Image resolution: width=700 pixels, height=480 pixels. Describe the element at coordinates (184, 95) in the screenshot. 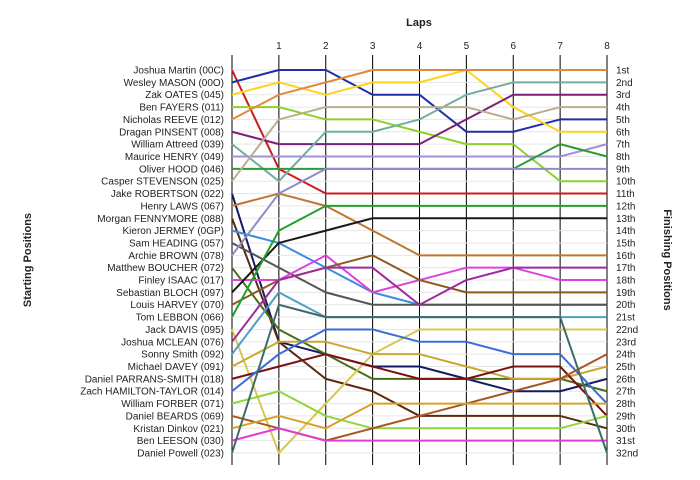

I see `starting-driver-name: Zak OATES (045)` at that location.